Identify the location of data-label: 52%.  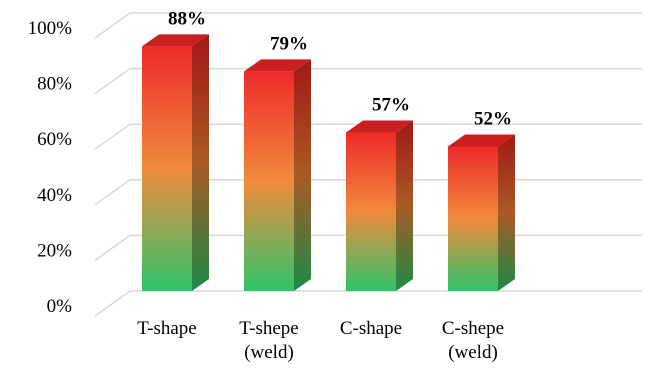
(493, 118).